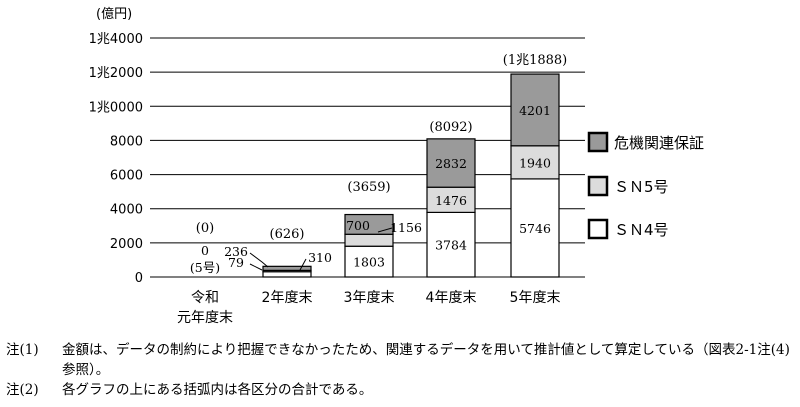 The image size is (800, 407). I want to click on data-label: 4201, so click(535, 110).